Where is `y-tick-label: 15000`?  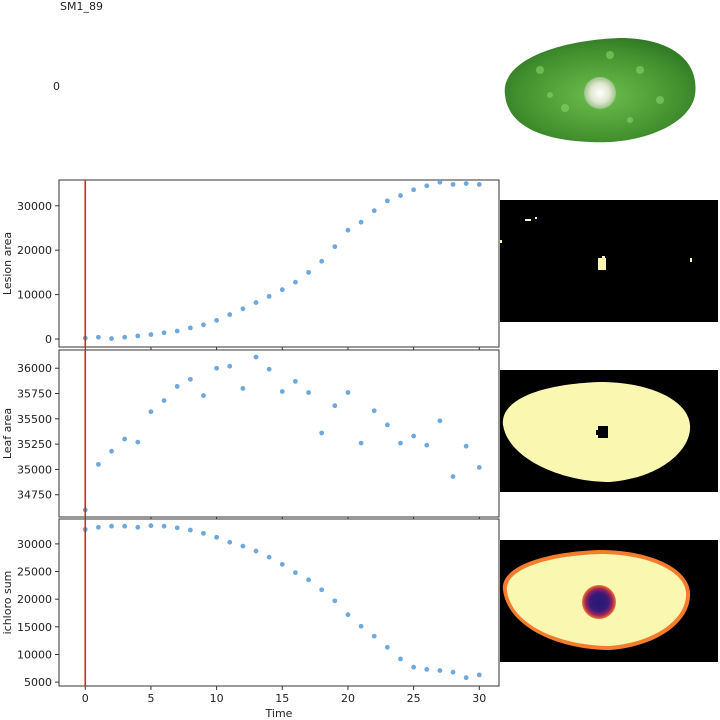 y-tick-label: 15000 is located at coordinates (34, 627).